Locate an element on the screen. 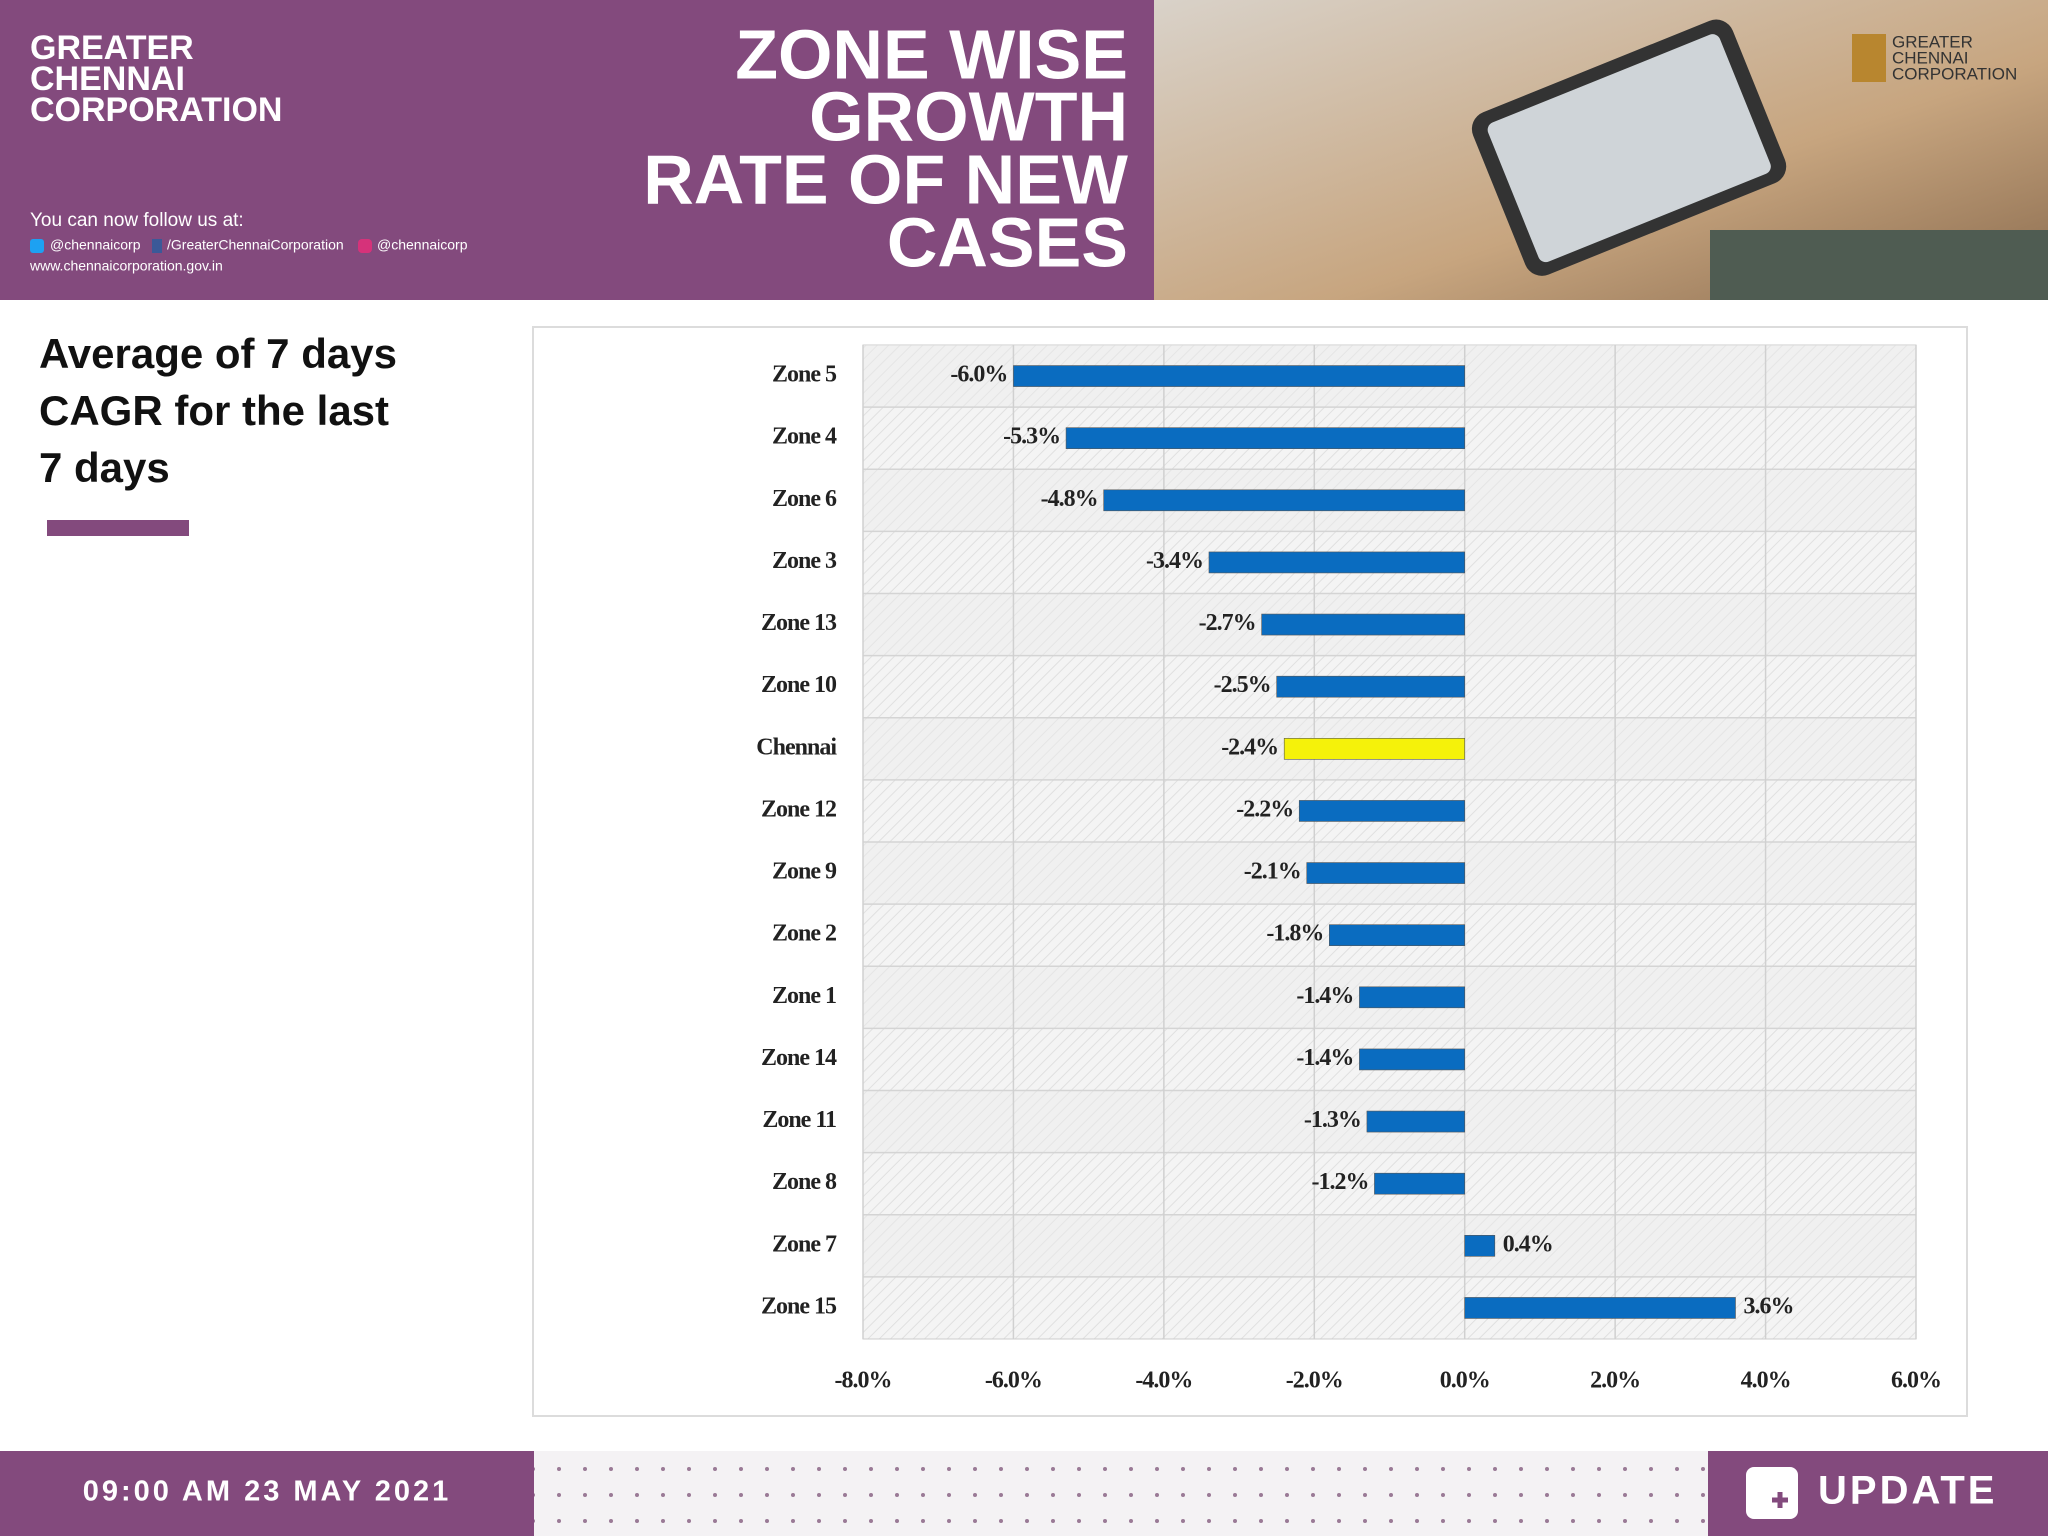 The width and height of the screenshot is (2048, 1536). value-label: -4.8% is located at coordinates (1069, 499).